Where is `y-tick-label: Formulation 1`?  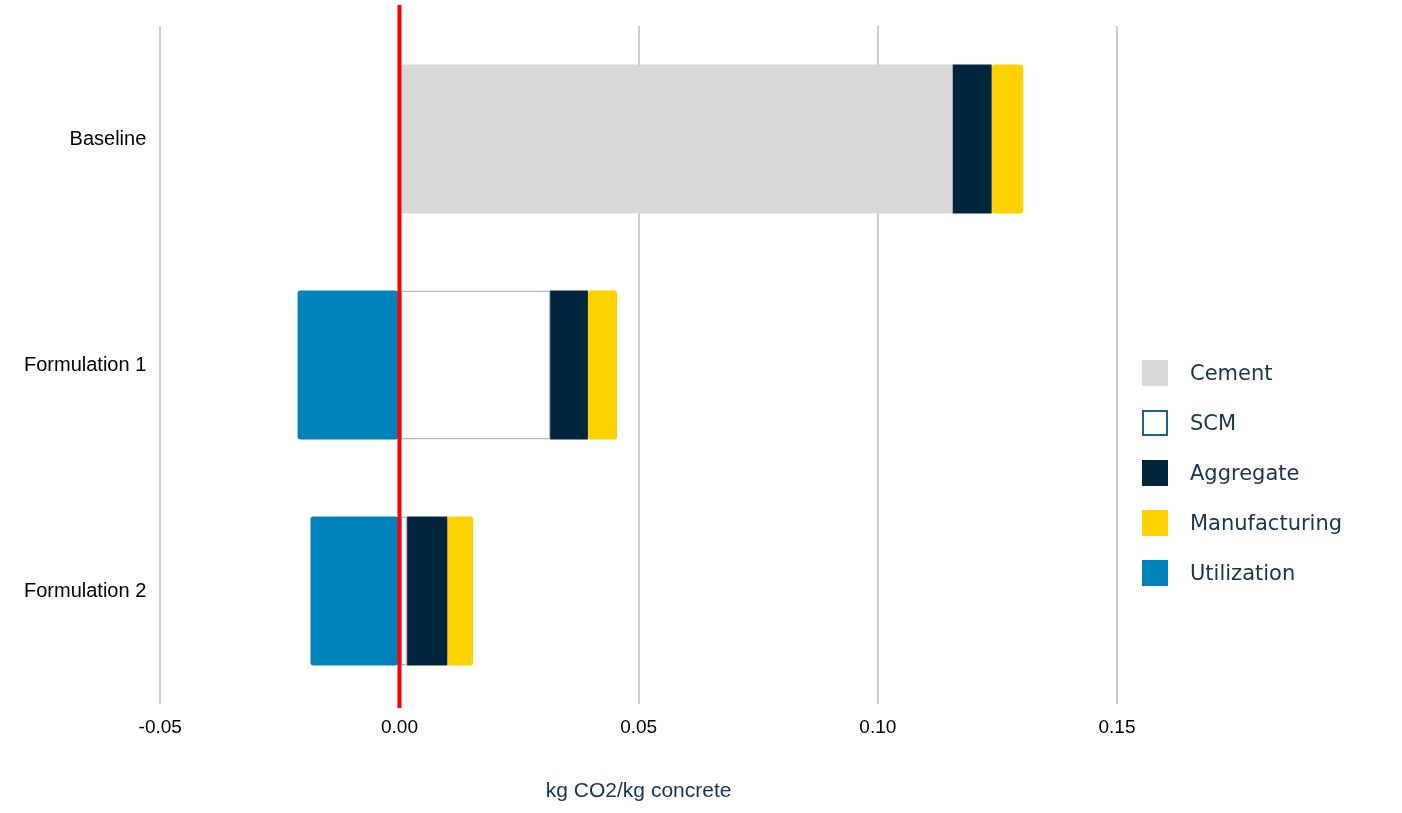
y-tick-label: Formulation 1 is located at coordinates (85, 363).